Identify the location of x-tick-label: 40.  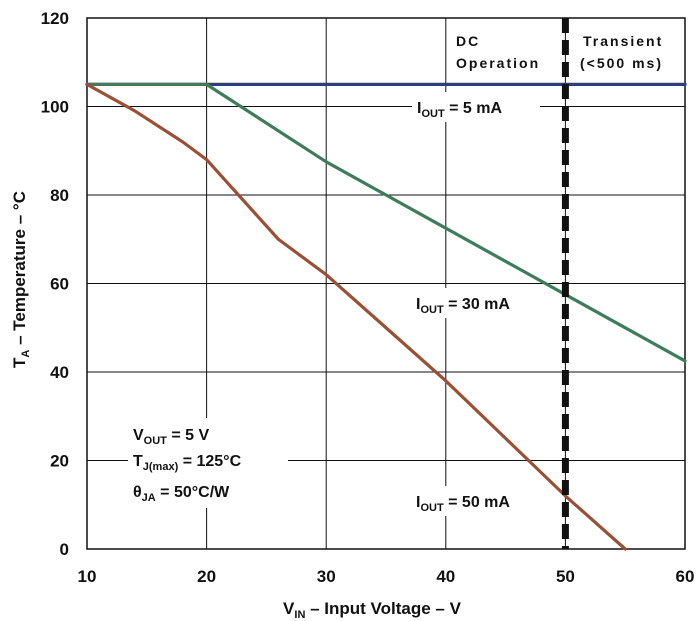
(445, 576).